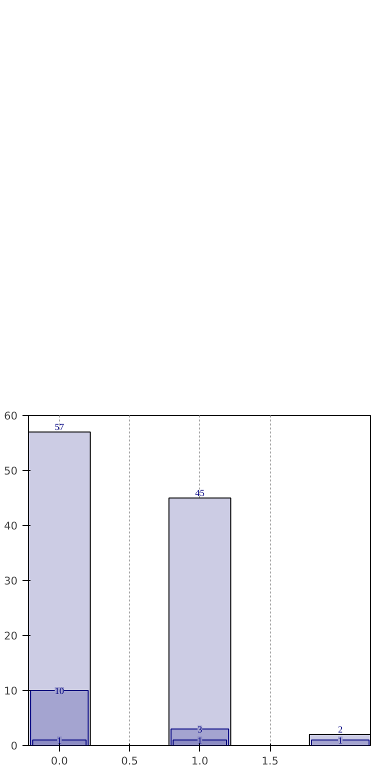  I want to click on y-tick-label: 0, so click(14, 746).